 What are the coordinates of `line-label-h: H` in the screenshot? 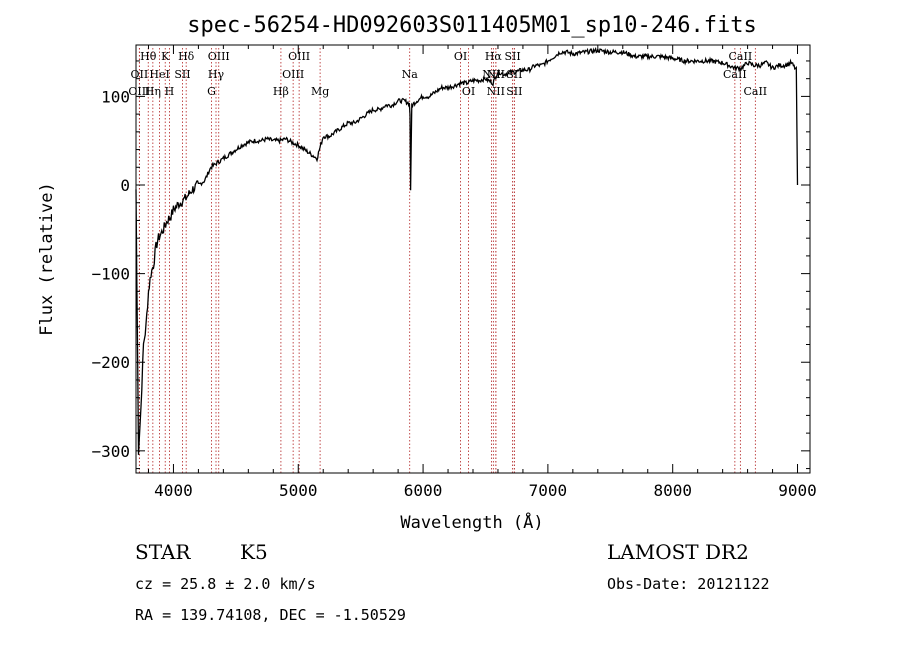 It's located at (170, 91).